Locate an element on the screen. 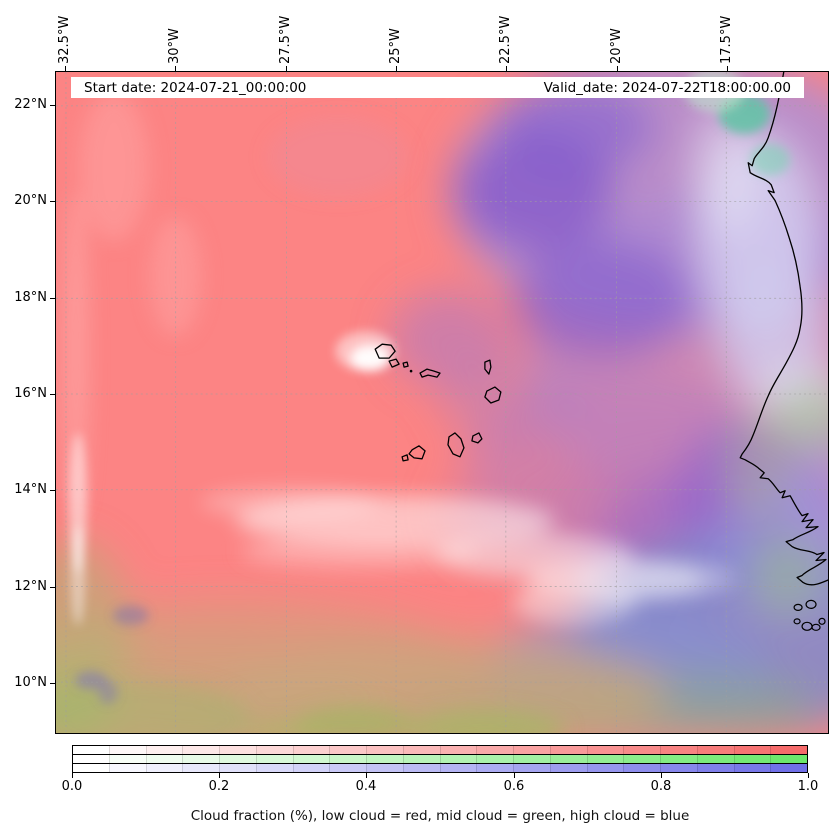  y-tick-label: 20°N is located at coordinates (30, 200).